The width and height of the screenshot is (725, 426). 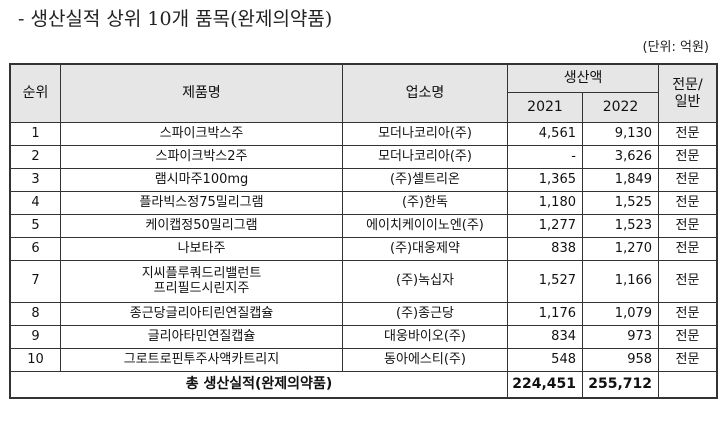 I want to click on unit-note: (단위: 억원), so click(x=676, y=47).